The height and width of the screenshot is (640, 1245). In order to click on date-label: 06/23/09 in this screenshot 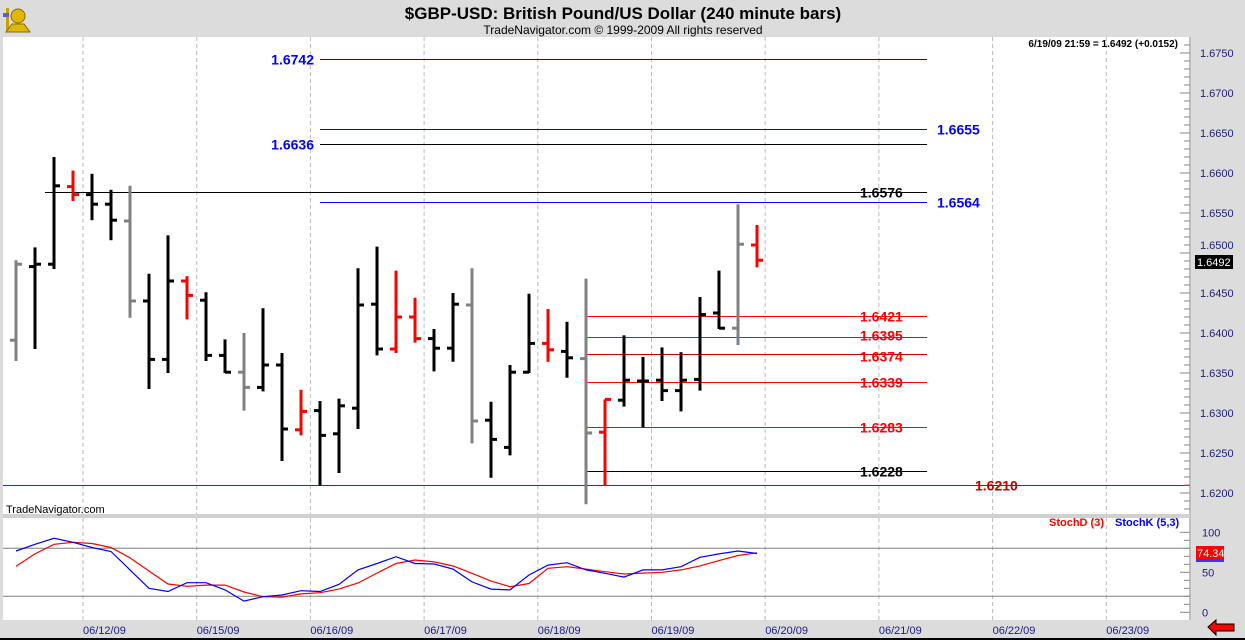, I will do `click(1127, 631)`.